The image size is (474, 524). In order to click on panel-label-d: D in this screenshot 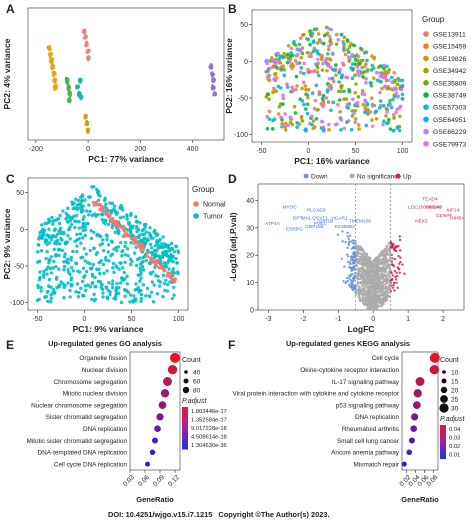, I will do `click(232, 179)`.